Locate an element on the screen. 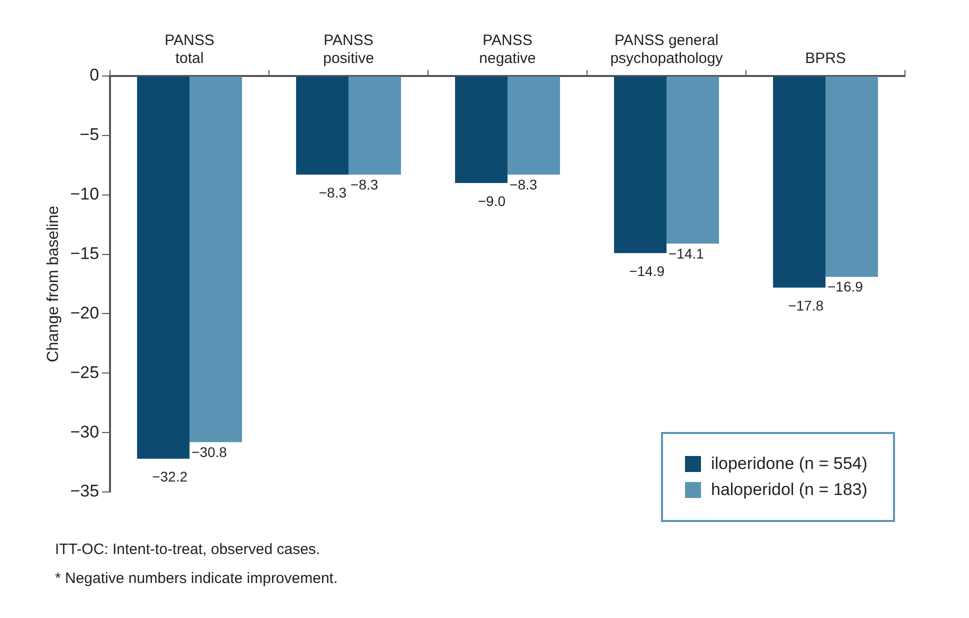 The width and height of the screenshot is (969, 618). y-axis-title: Change from baseline is located at coordinates (53, 284).